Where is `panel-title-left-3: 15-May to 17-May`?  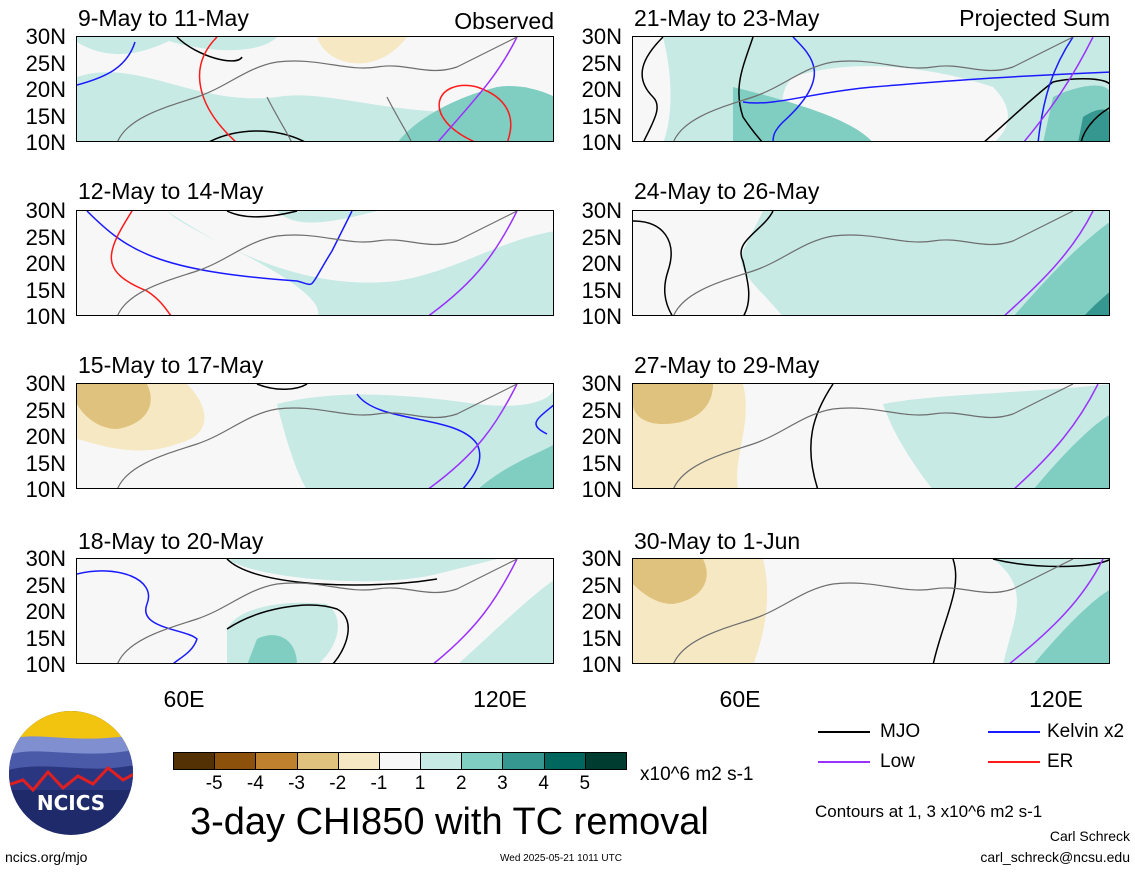 panel-title-left-3: 15-May to 17-May is located at coordinates (171, 365).